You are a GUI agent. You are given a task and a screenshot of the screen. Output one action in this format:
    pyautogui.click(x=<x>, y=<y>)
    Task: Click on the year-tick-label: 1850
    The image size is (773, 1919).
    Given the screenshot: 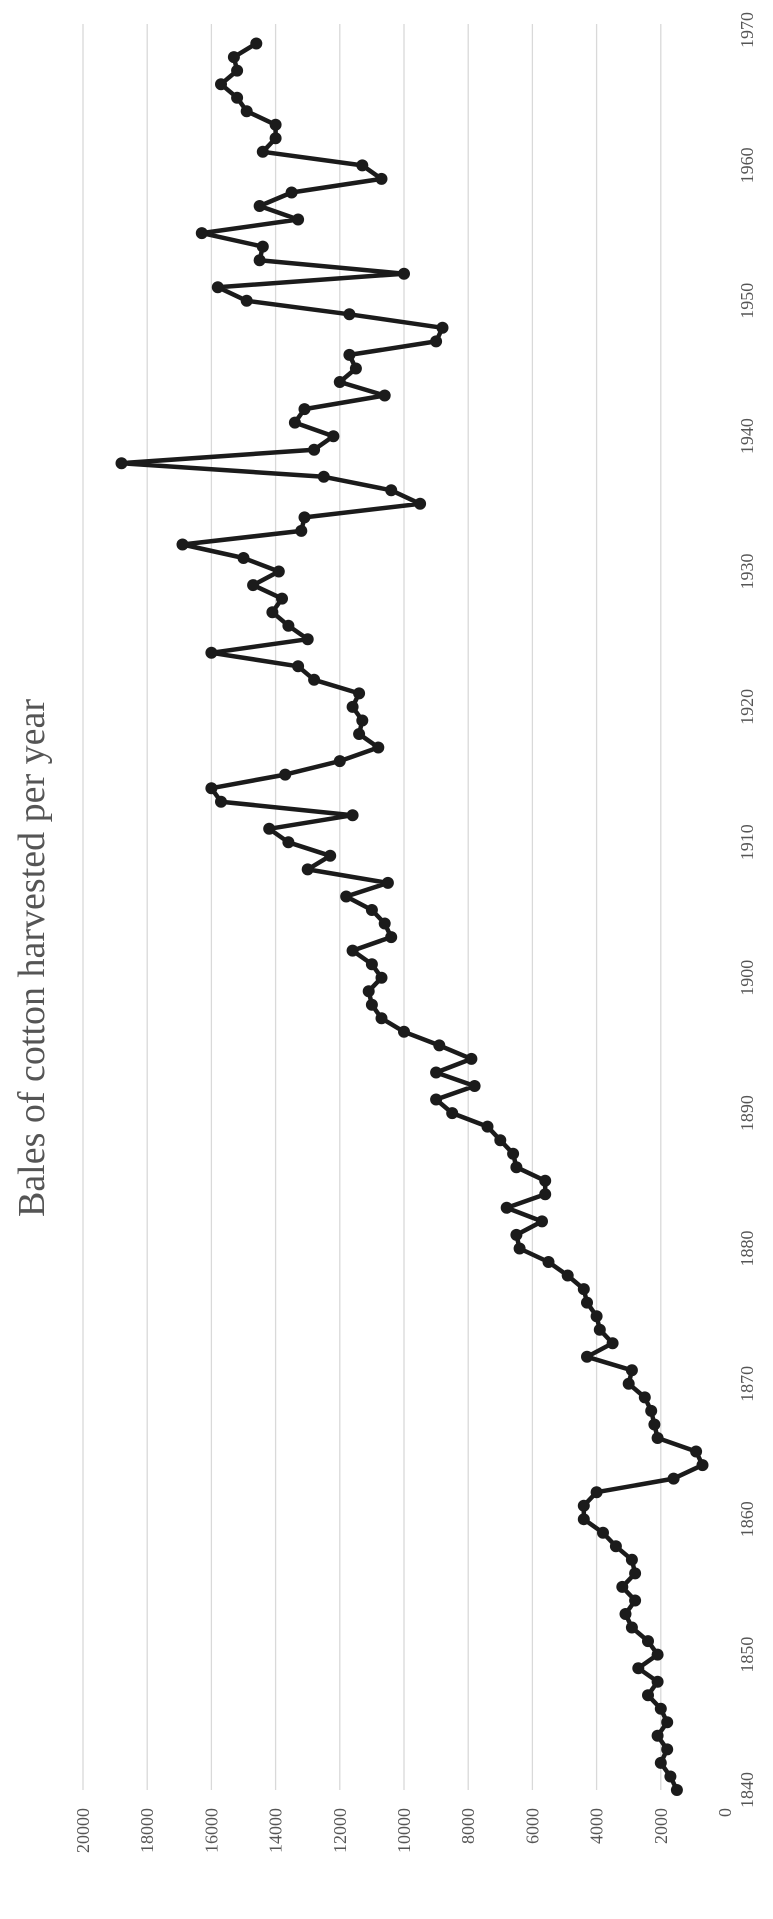 What is the action you would take?
    pyautogui.click(x=747, y=1655)
    